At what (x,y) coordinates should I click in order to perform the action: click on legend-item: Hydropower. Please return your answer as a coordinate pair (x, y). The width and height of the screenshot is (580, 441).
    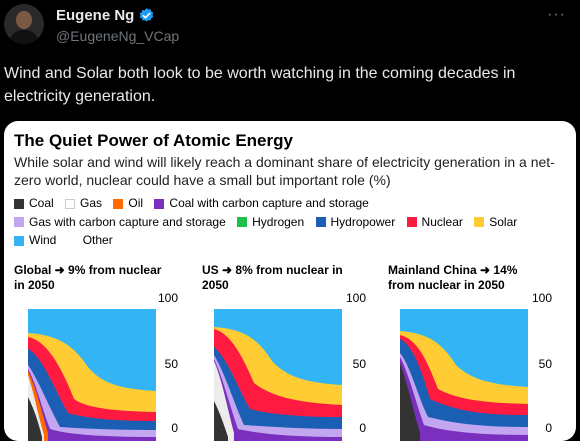
    Looking at the image, I should click on (355, 222).